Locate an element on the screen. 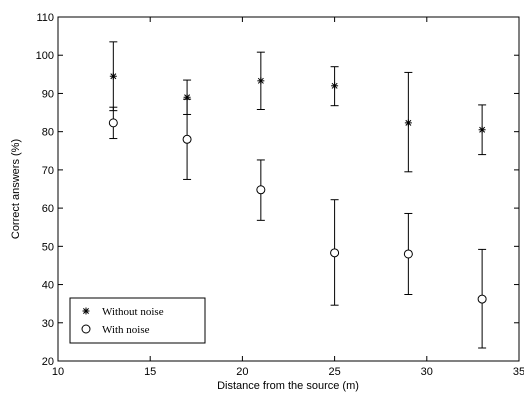 The height and width of the screenshot is (394, 524). x-tick-label: 10 is located at coordinates (58, 372).